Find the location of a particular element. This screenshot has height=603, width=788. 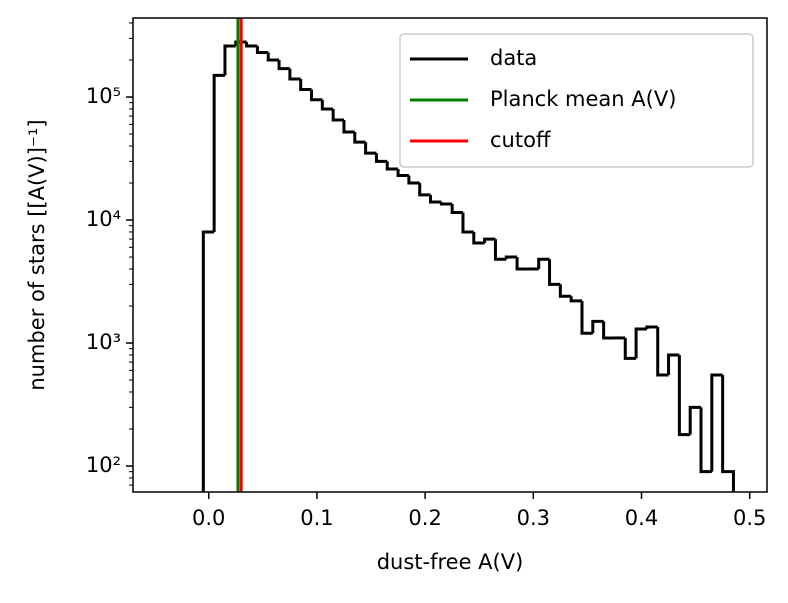

y-tick-label: 10⁴ is located at coordinates (103, 219).